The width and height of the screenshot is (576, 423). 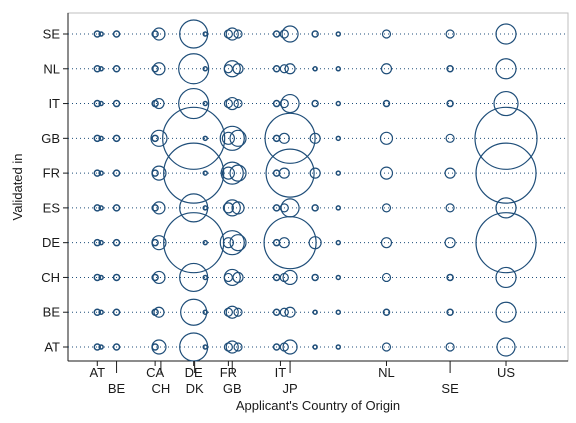 What do you see at coordinates (238, 138) in the screenshot?
I see `bubble-9-gb` at bounding box center [238, 138].